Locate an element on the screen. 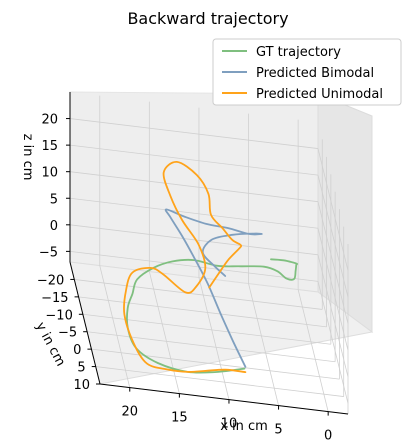 The height and width of the screenshot is (446, 415). x-tick-label: 10 is located at coordinates (229, 424).